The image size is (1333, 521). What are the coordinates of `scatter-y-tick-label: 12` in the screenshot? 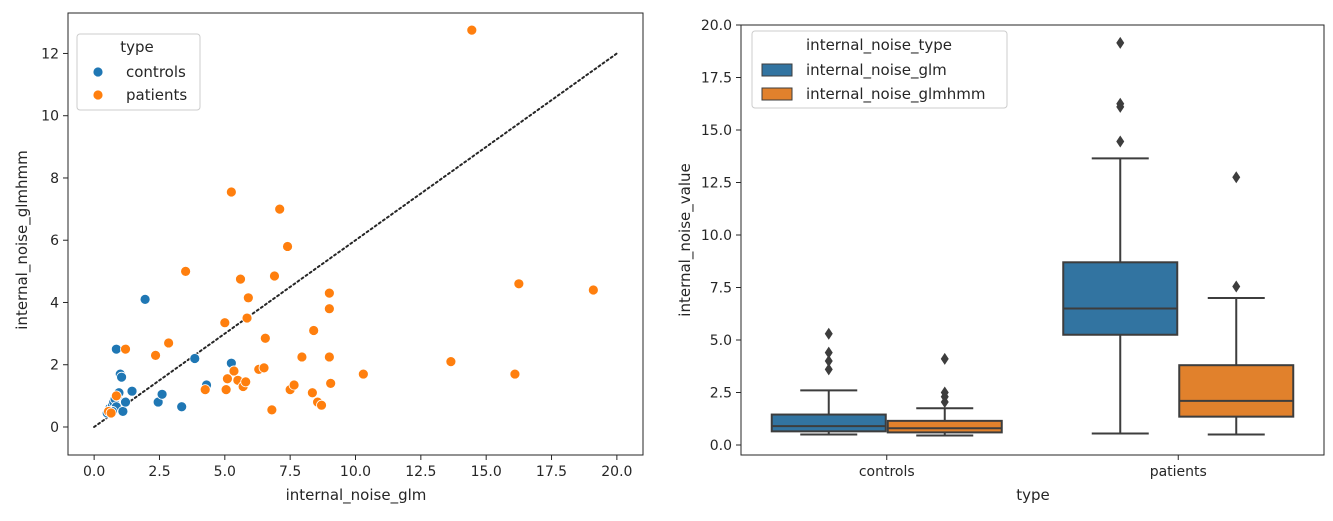 It's located at (50, 54).